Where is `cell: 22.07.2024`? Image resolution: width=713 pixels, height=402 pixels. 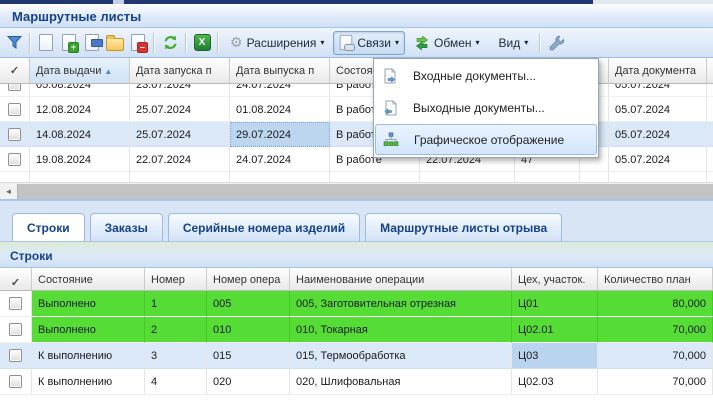 cell: 22.07.2024 is located at coordinates (180, 159).